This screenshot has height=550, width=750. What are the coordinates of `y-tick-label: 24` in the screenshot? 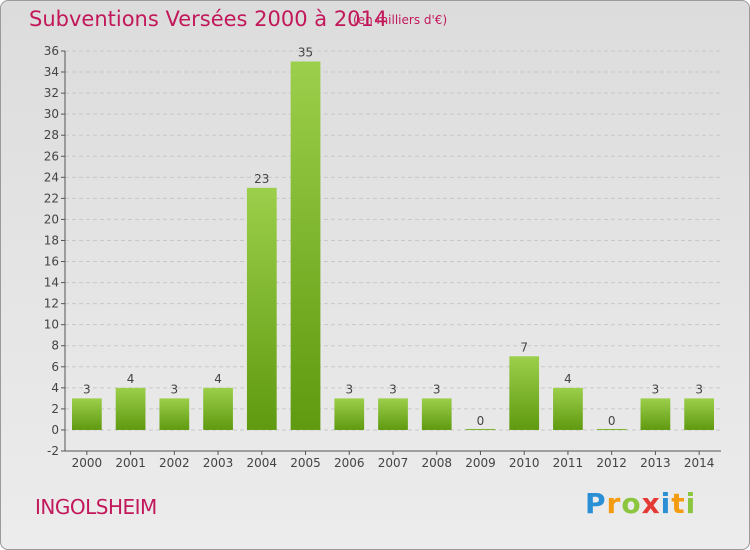 It's located at (51, 177).